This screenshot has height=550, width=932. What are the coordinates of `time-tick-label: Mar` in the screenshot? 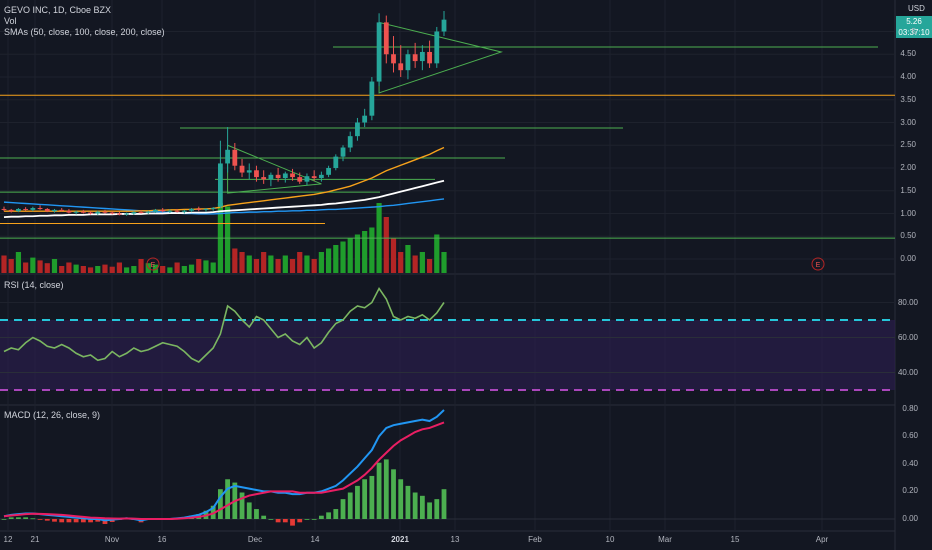 It's located at (665, 539).